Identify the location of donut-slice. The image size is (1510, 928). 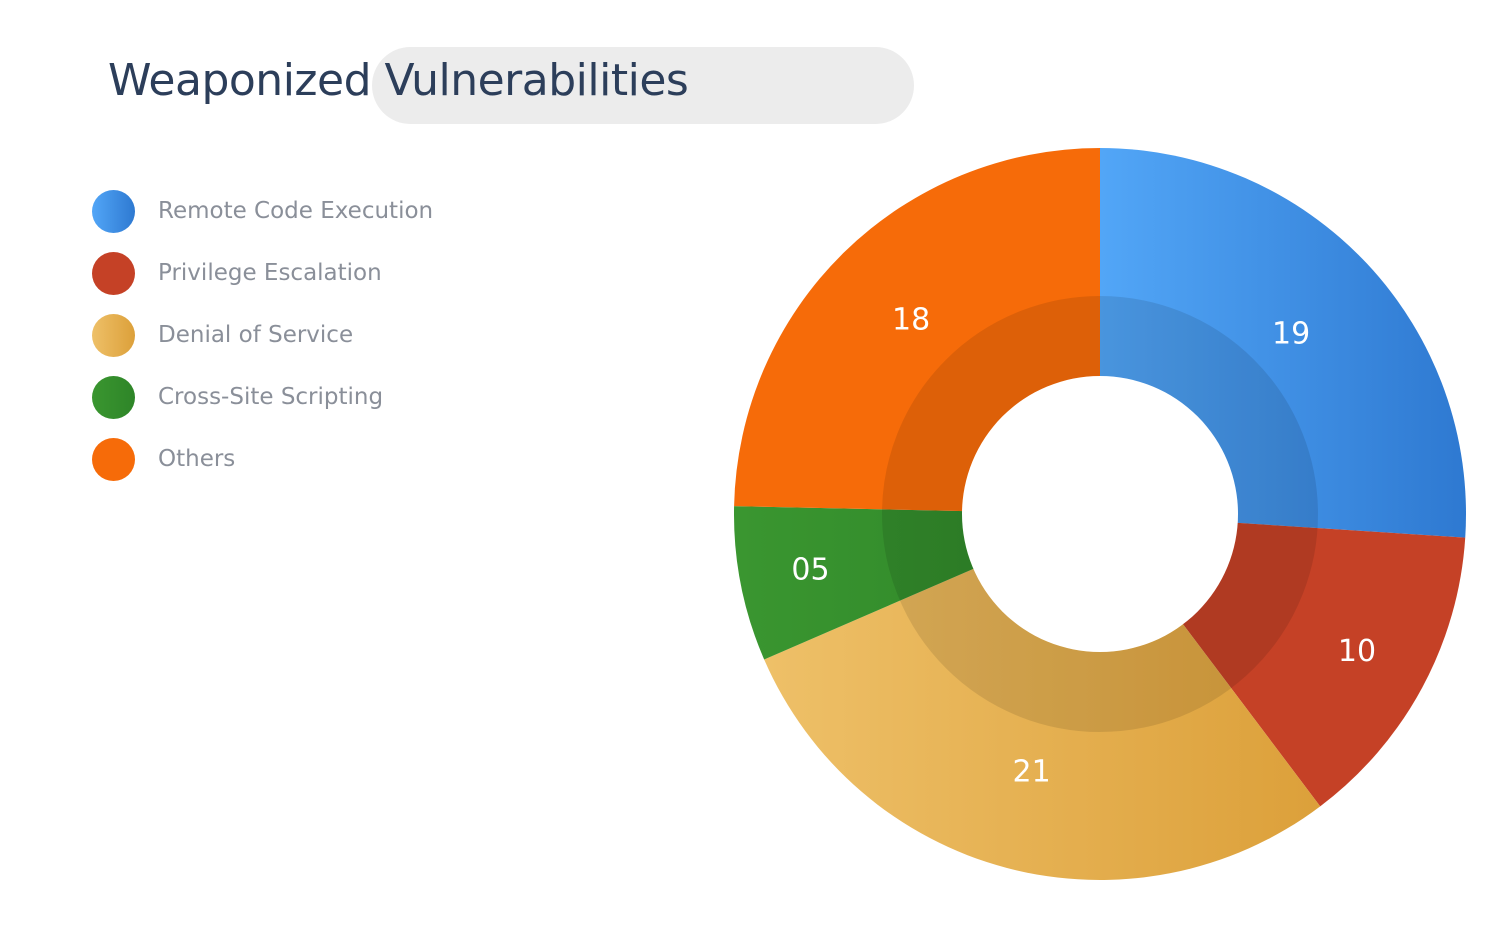
(1042, 697).